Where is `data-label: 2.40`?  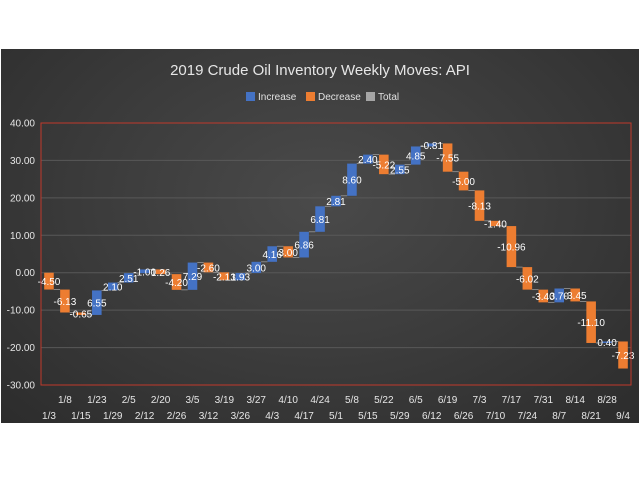 data-label: 2.40 is located at coordinates (368, 160).